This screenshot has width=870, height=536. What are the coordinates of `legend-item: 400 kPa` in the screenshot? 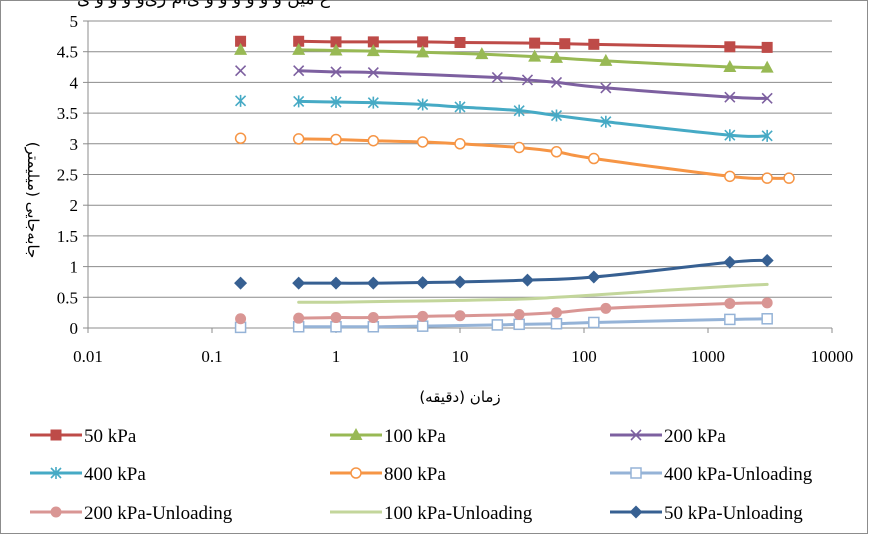 It's located at (88, 474).